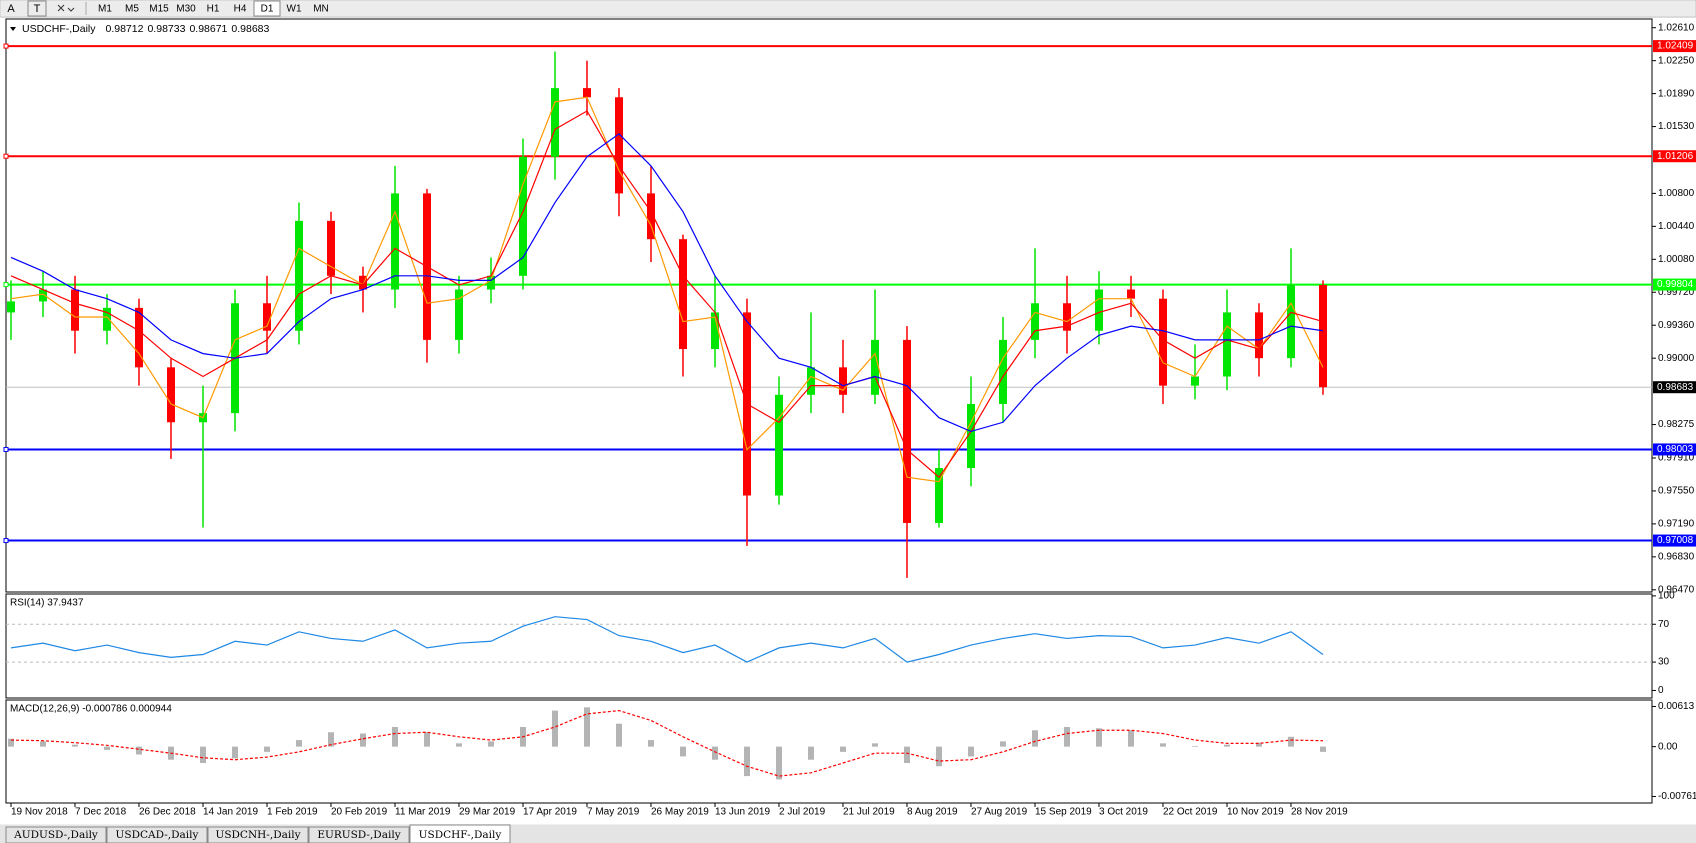 This screenshot has height=843, width=1696. I want to click on x-tick-label: 3 Oct 2019, so click(1123, 812).